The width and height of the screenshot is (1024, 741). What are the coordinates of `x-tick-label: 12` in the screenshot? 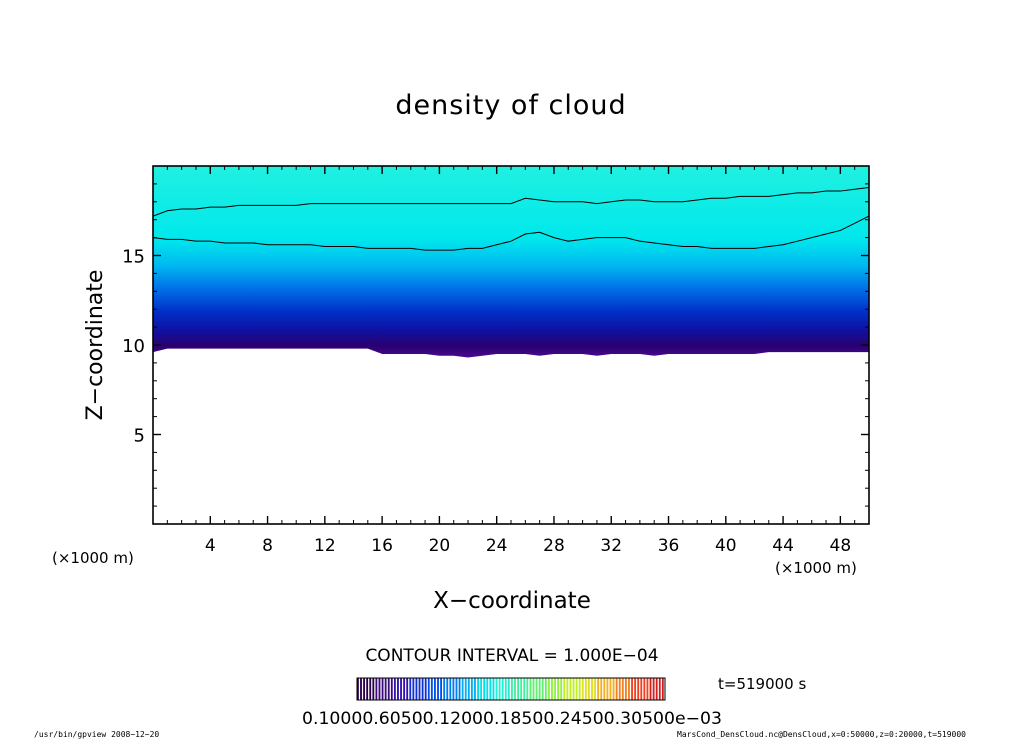 It's located at (325, 546).